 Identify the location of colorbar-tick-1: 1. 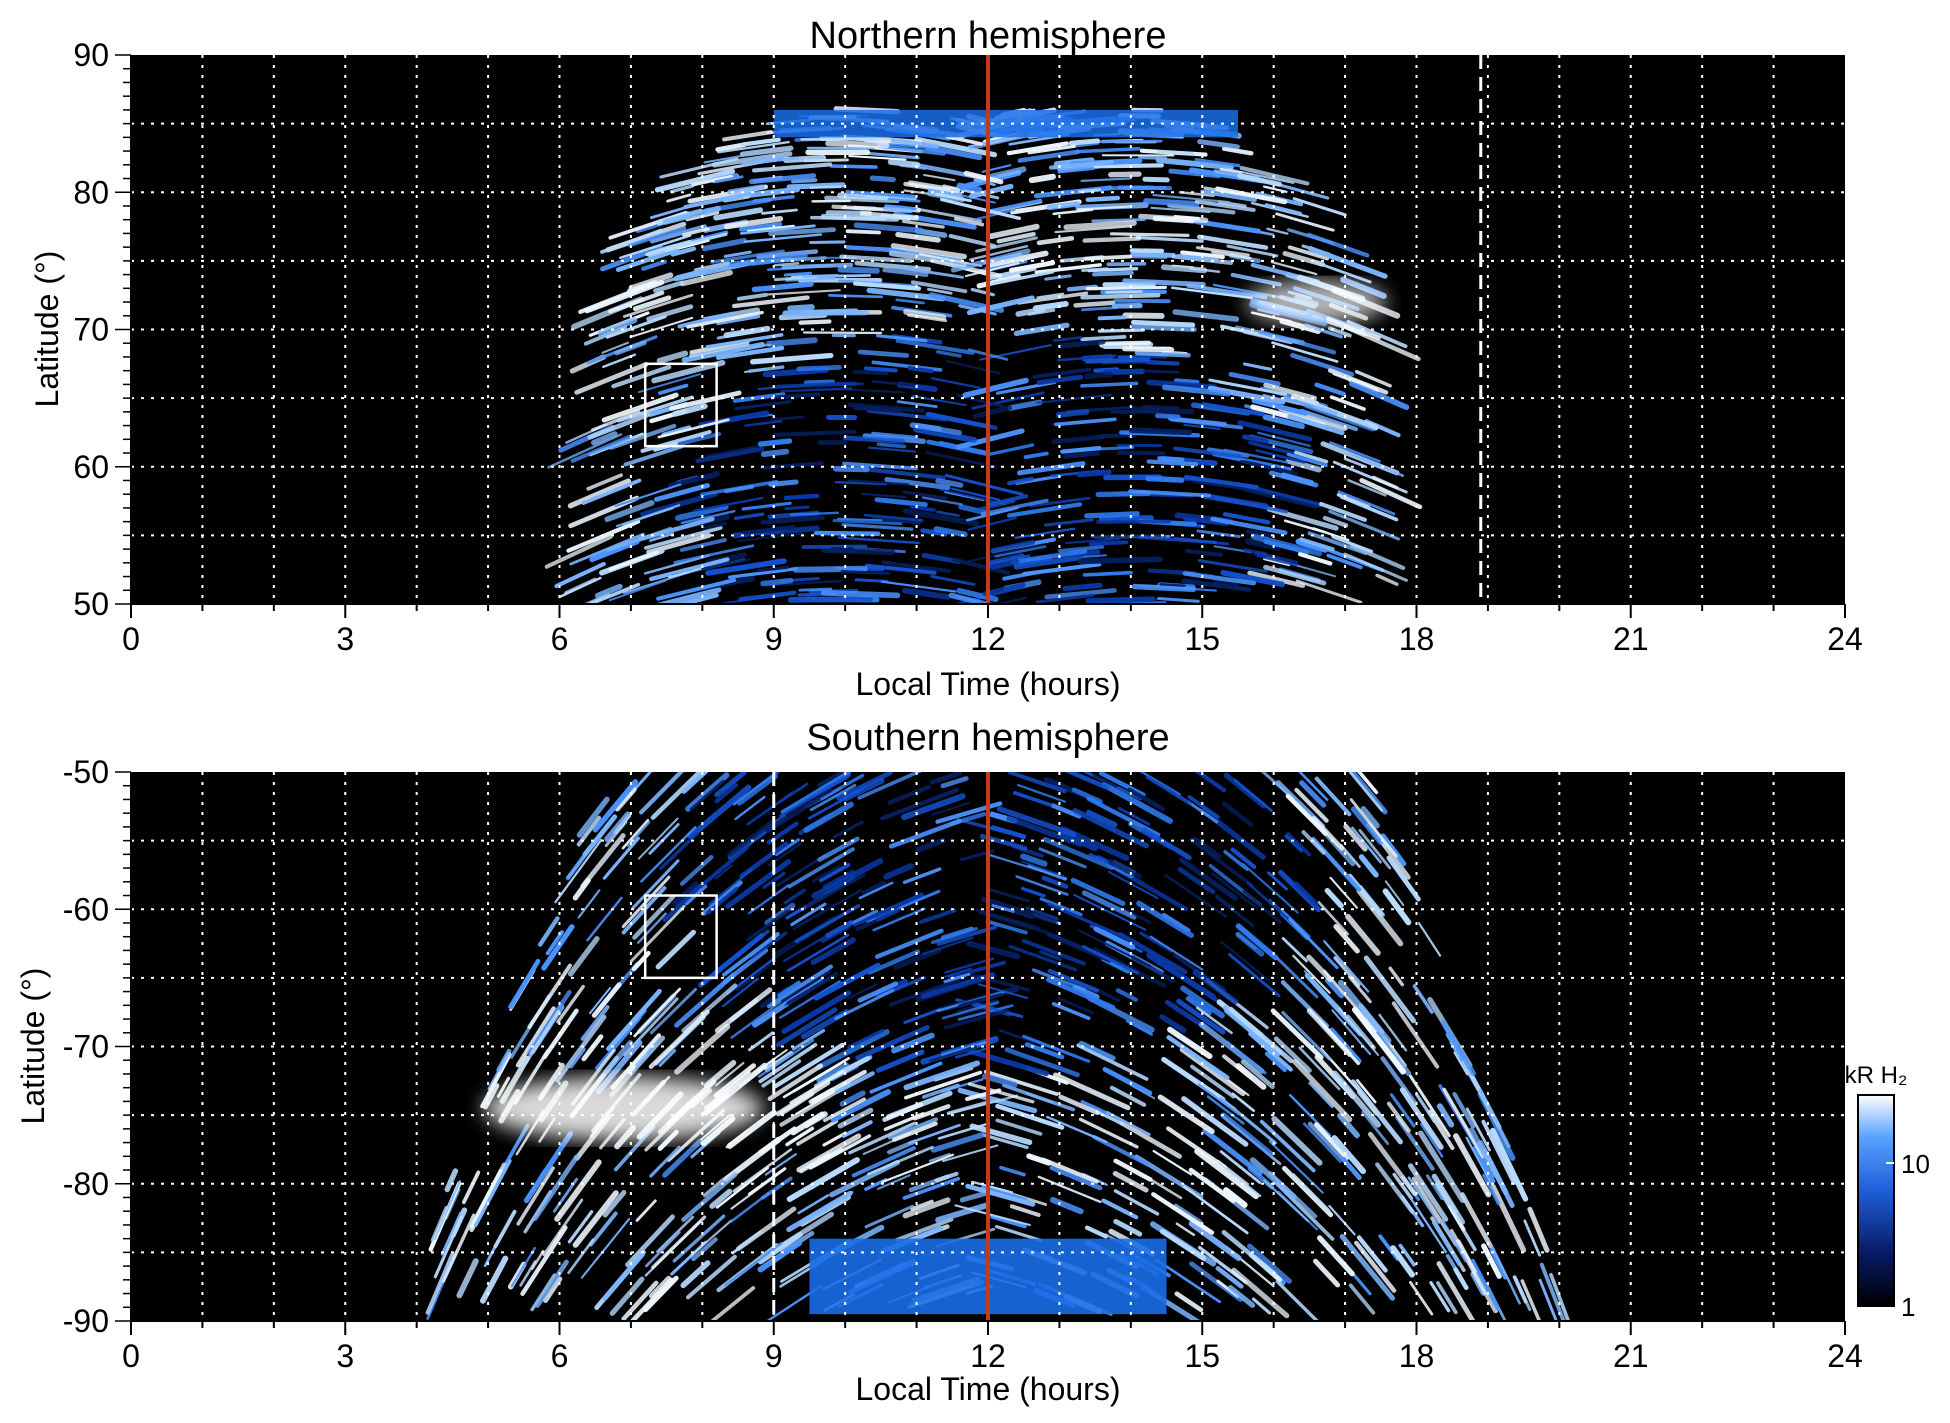
(1908, 1307).